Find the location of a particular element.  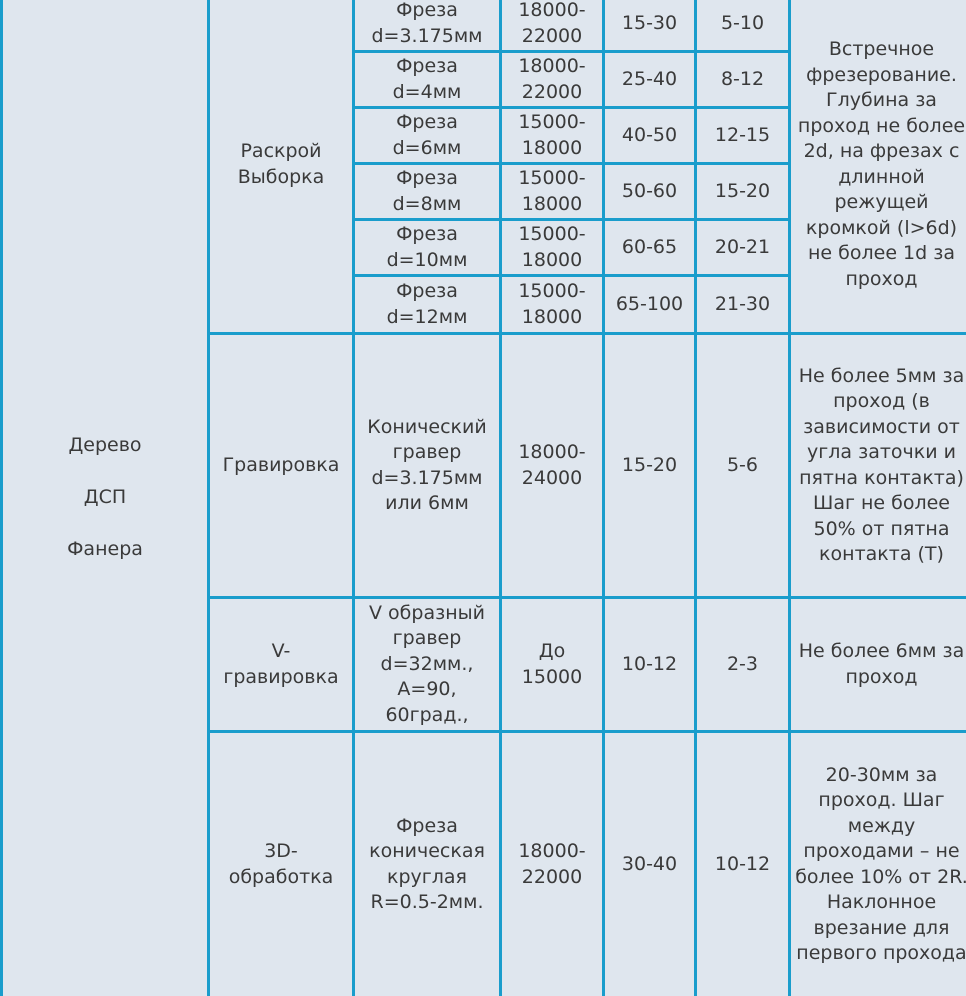

tool-cell: Фреза d=10мм is located at coordinates (427, 247).